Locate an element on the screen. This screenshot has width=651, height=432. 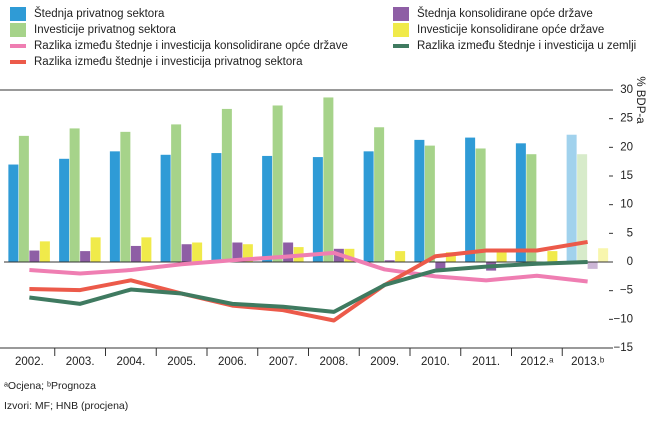
x-tick-label: 2007. is located at coordinates (283, 362).